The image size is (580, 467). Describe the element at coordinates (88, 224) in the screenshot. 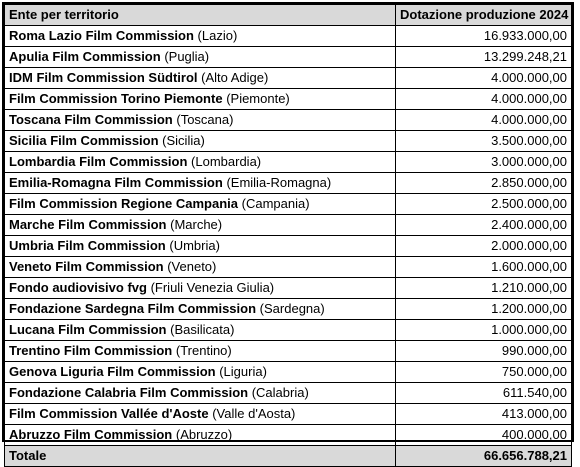

I see `org-name: Marche Film Commission` at that location.